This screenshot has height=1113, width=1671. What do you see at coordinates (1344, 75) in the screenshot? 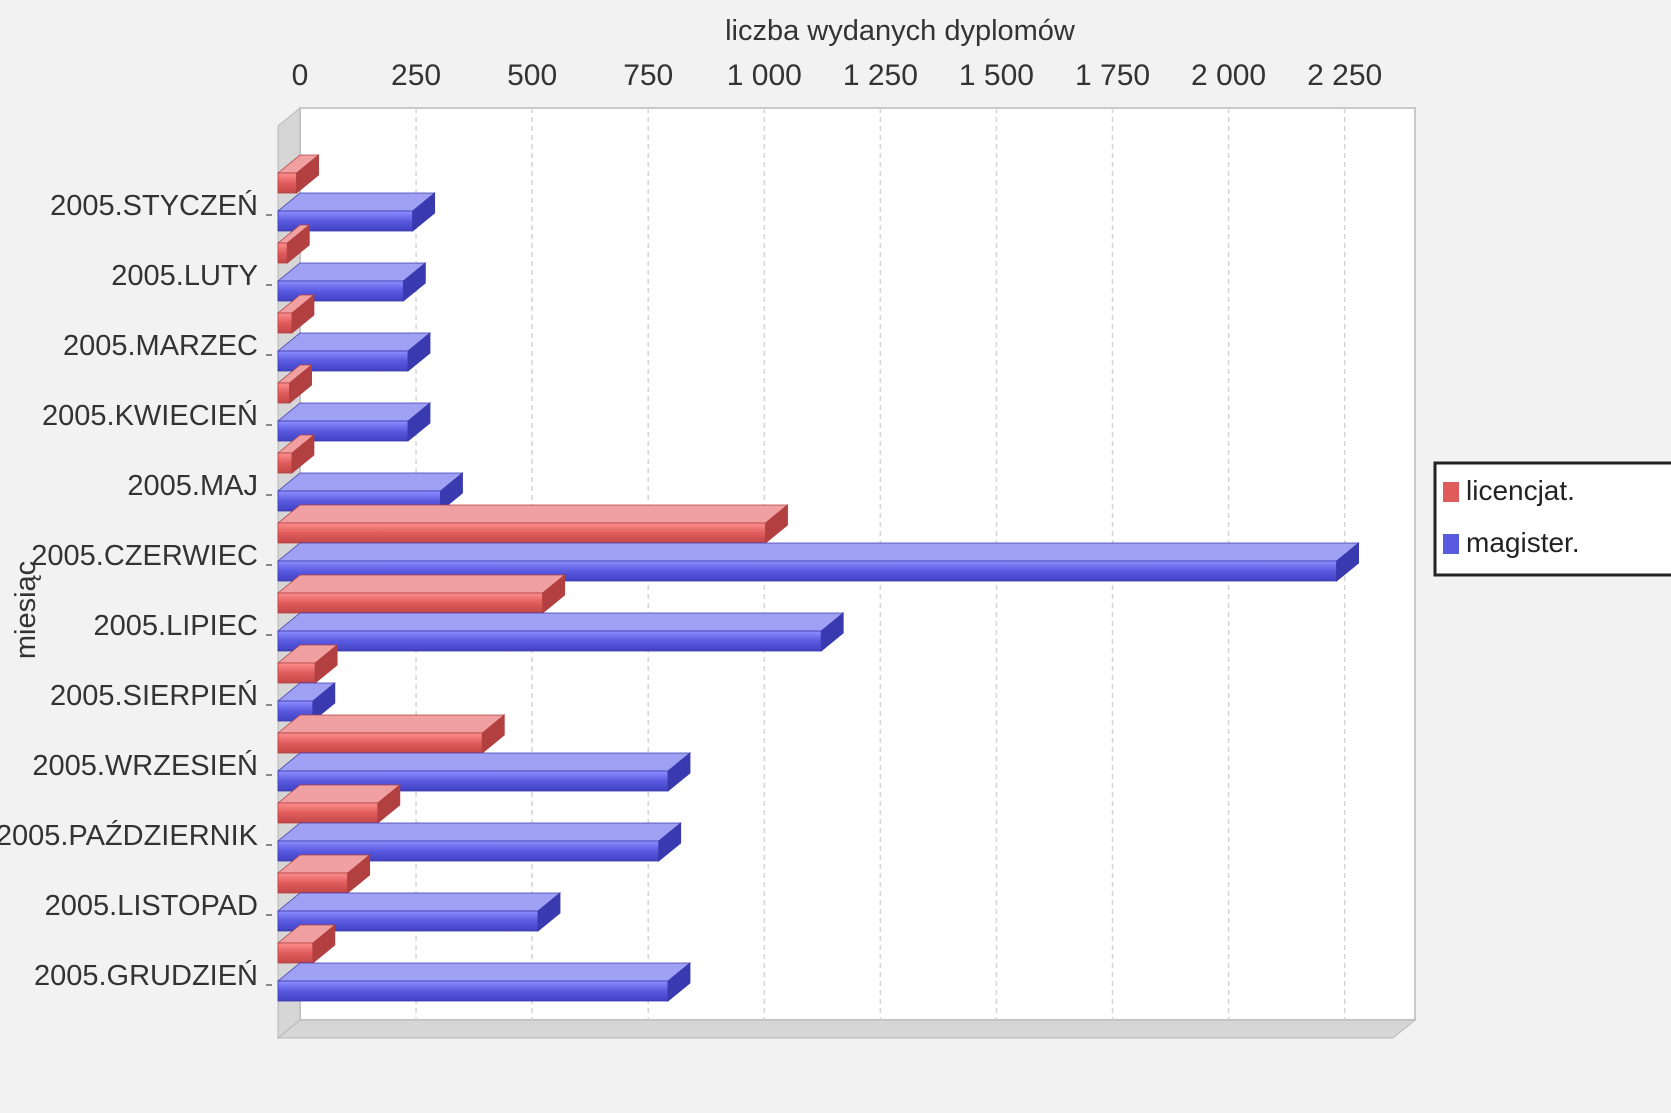
I see `x-tick-label: 2 250` at bounding box center [1344, 75].